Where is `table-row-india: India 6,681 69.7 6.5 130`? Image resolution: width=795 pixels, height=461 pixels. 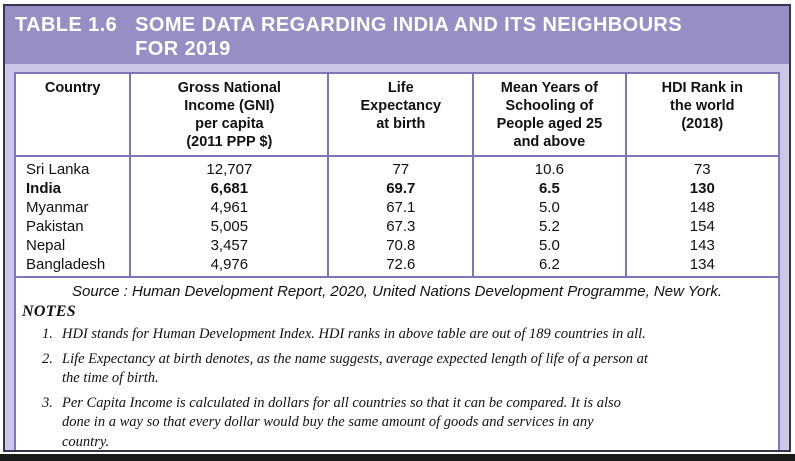
table-row-india: India 6,681 69.7 6.5 130 is located at coordinates (397, 188).